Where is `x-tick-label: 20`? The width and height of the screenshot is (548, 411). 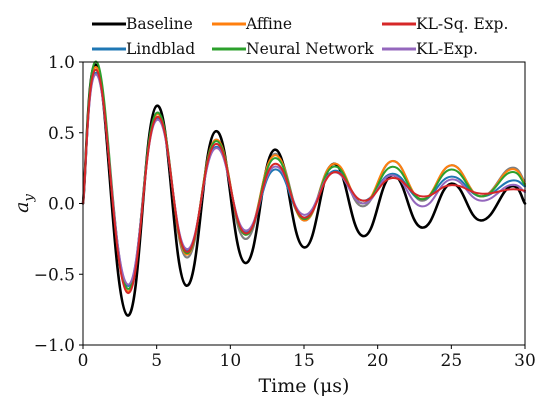
x-tick-label: 20 is located at coordinates (378, 361).